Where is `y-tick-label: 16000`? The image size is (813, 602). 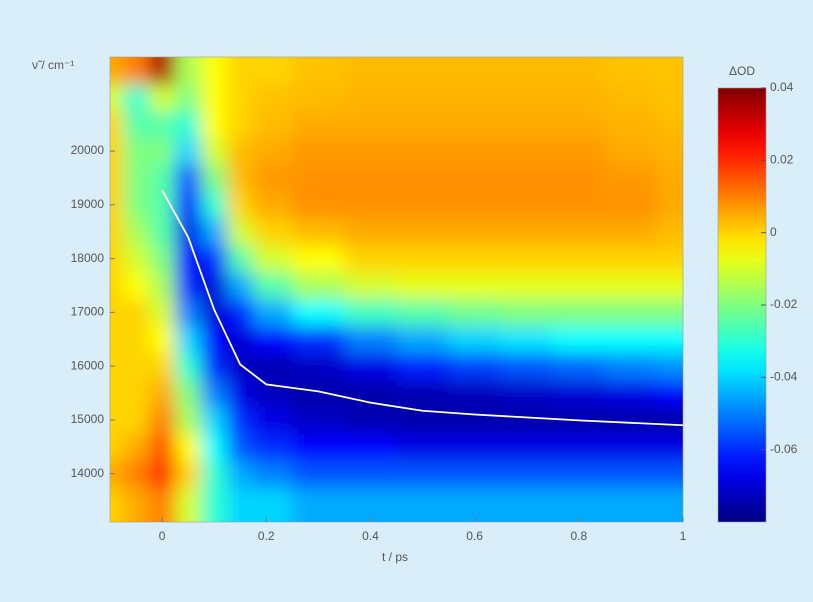 y-tick-label: 16000 is located at coordinates (88, 365).